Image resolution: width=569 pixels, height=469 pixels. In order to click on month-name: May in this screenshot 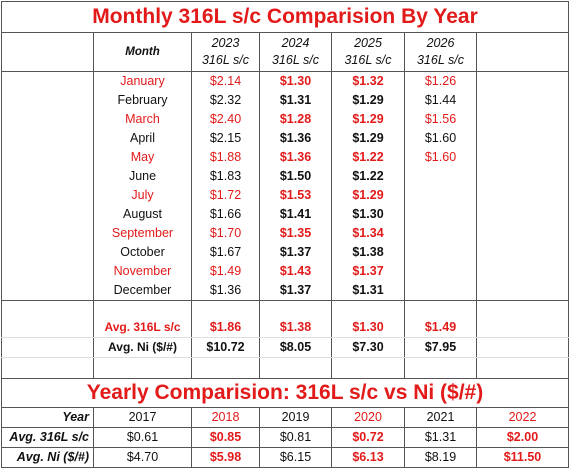, I will do `click(142, 157)`.